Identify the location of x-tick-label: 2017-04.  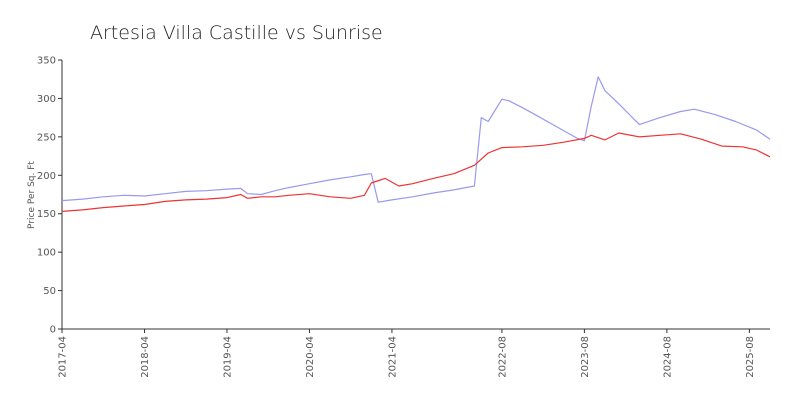
(63, 357).